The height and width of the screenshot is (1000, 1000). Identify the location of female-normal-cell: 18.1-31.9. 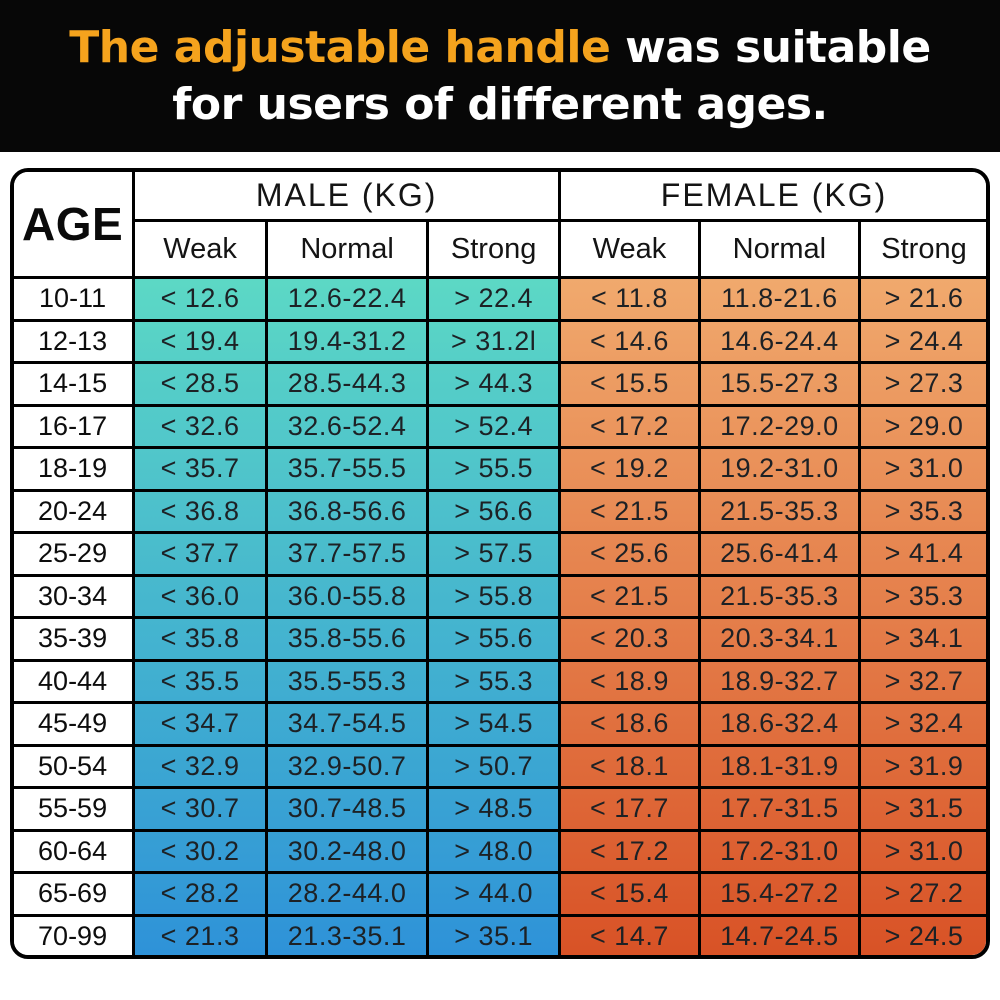
(779, 766).